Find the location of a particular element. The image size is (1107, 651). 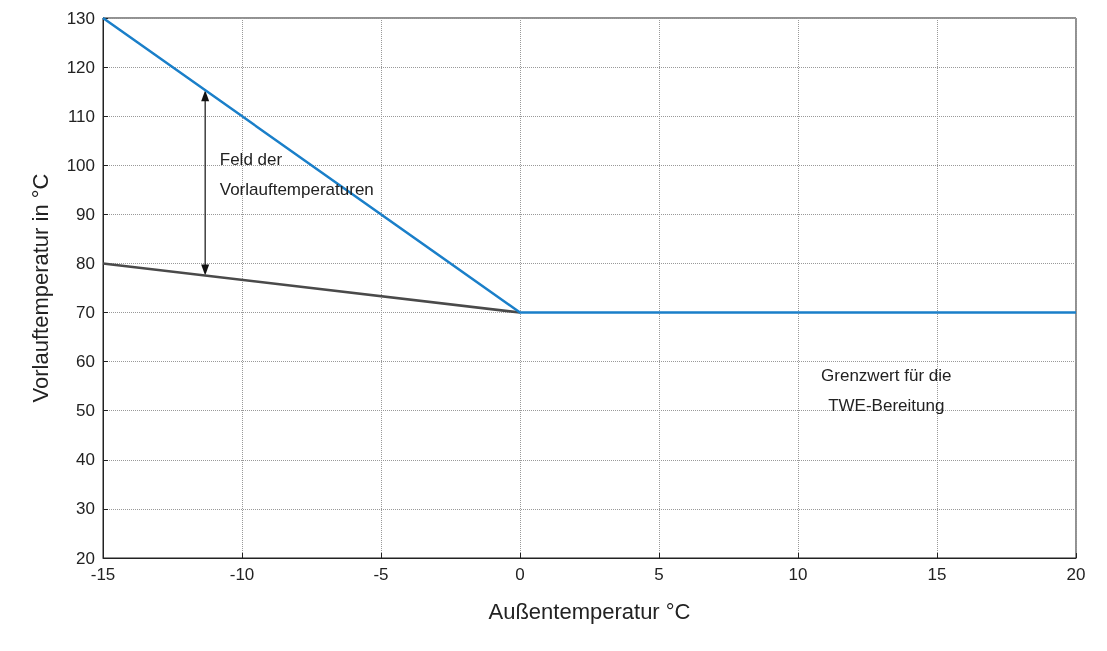

y-tick-label: 60 is located at coordinates (85, 362).